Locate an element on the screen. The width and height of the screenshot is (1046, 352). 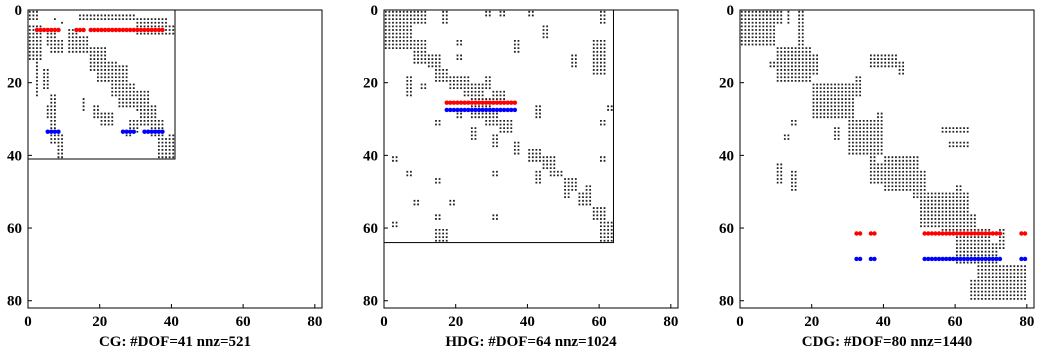
cg-xtick-label: 20 is located at coordinates (99, 322).